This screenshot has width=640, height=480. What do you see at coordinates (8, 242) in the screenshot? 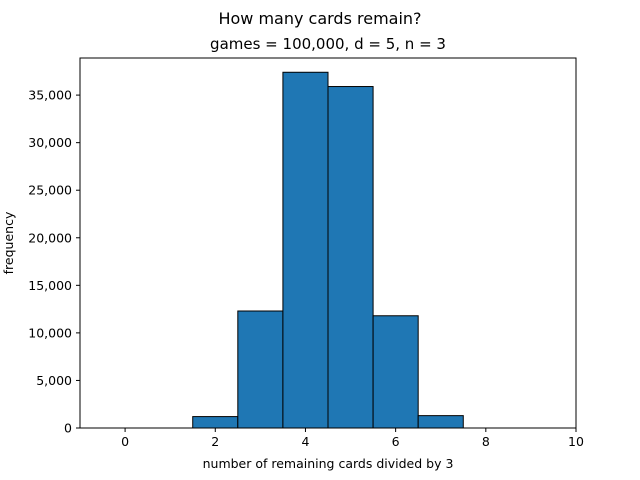
I see `y-axis-label: frequency` at bounding box center [8, 242].